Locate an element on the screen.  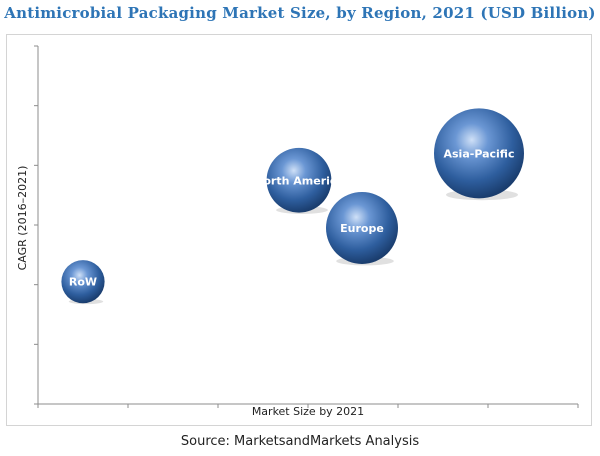
bubble-label: North America is located at coordinates (299, 180).